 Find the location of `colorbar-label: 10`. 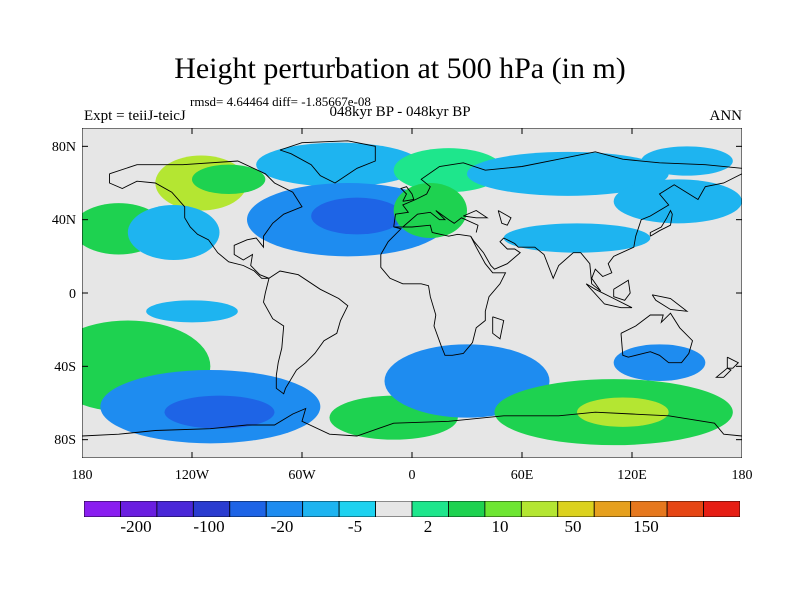

colorbar-label: 10 is located at coordinates (500, 526).